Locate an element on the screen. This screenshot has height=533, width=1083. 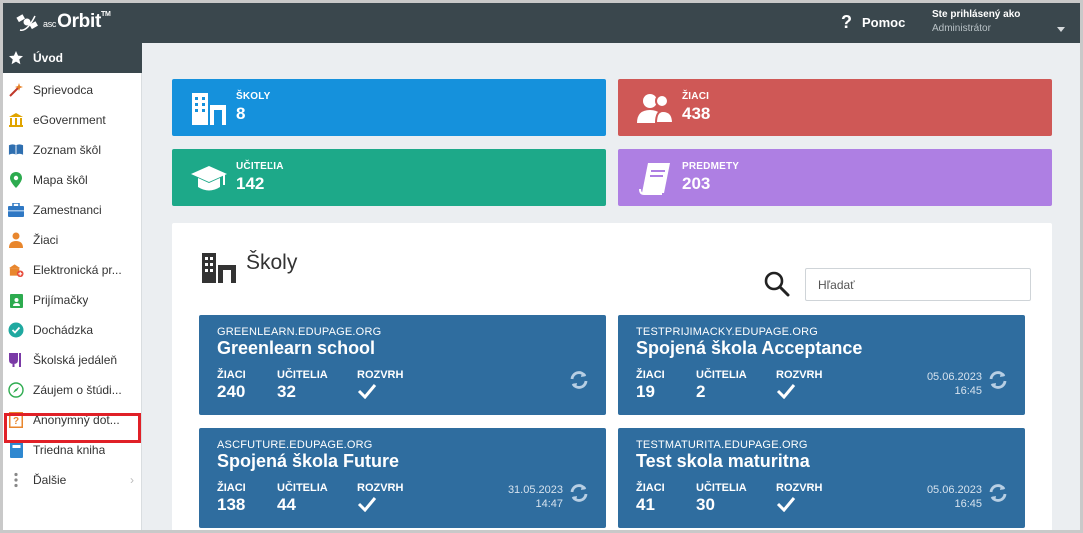
school-name: Greenlearn school is located at coordinates (296, 348).